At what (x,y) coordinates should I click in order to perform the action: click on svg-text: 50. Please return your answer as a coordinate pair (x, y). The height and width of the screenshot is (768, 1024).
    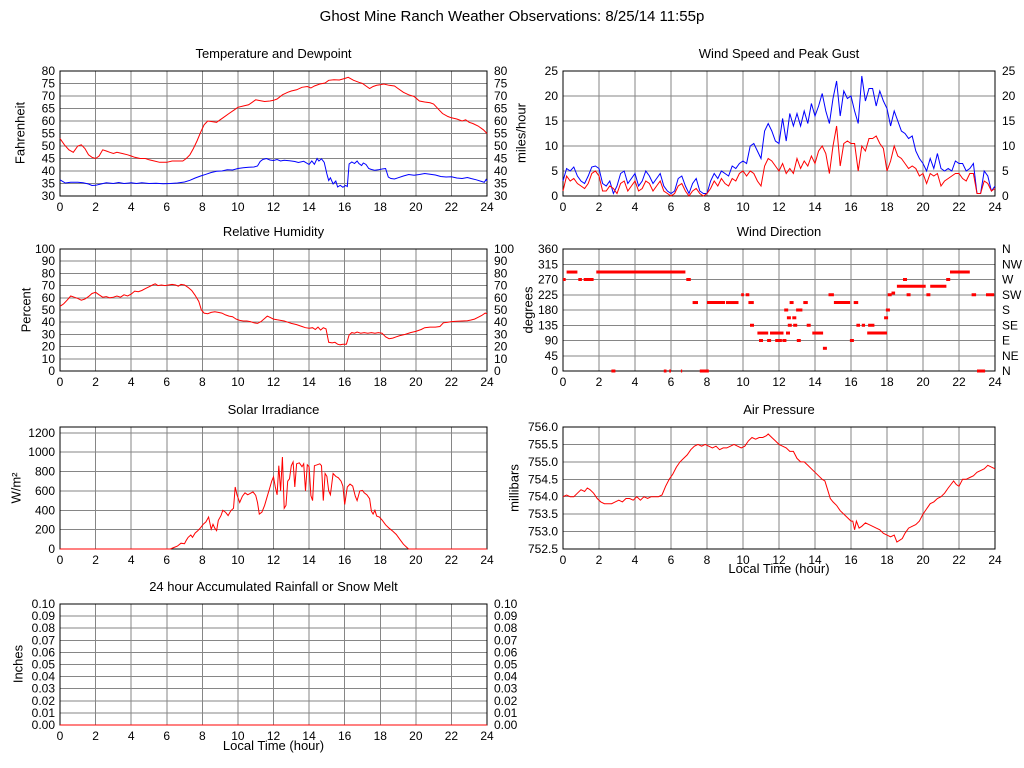
    Looking at the image, I should click on (501, 146).